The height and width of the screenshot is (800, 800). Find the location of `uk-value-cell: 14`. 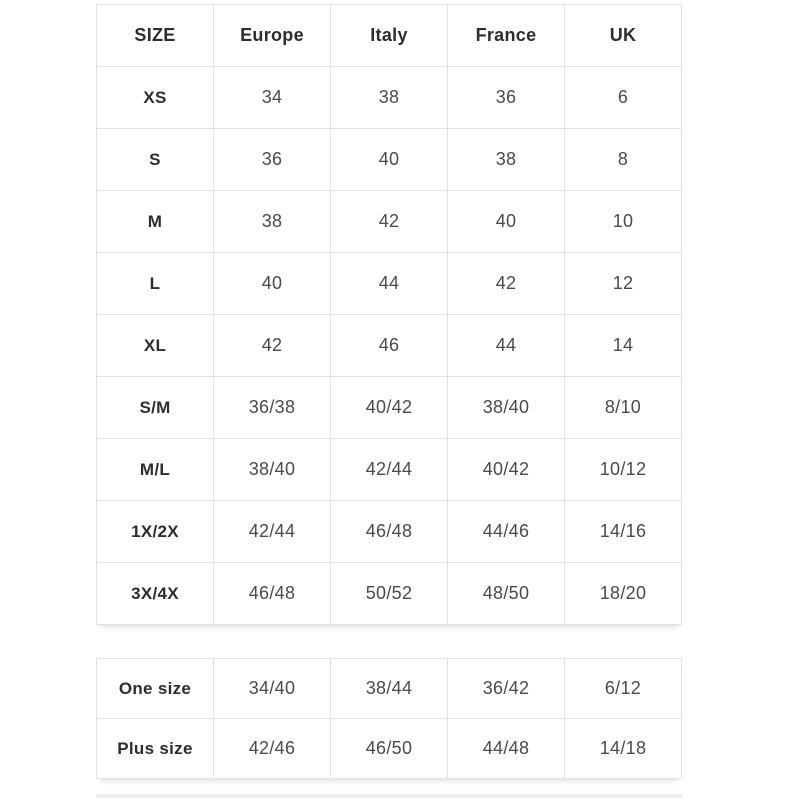

uk-value-cell: 14 is located at coordinates (623, 345).